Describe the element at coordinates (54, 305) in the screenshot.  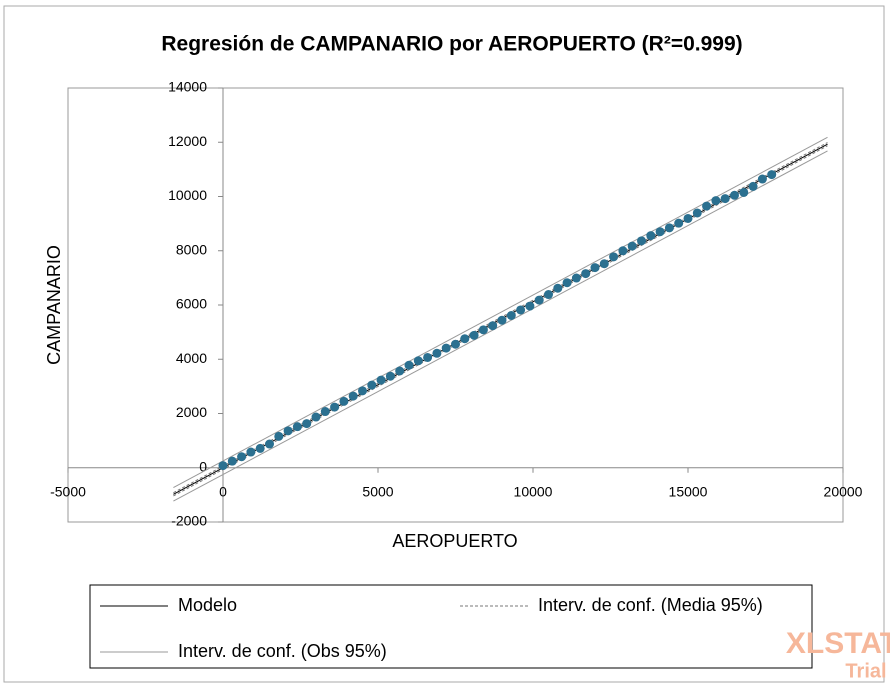
I see `y-axis-label: CAMPANARIO` at that location.